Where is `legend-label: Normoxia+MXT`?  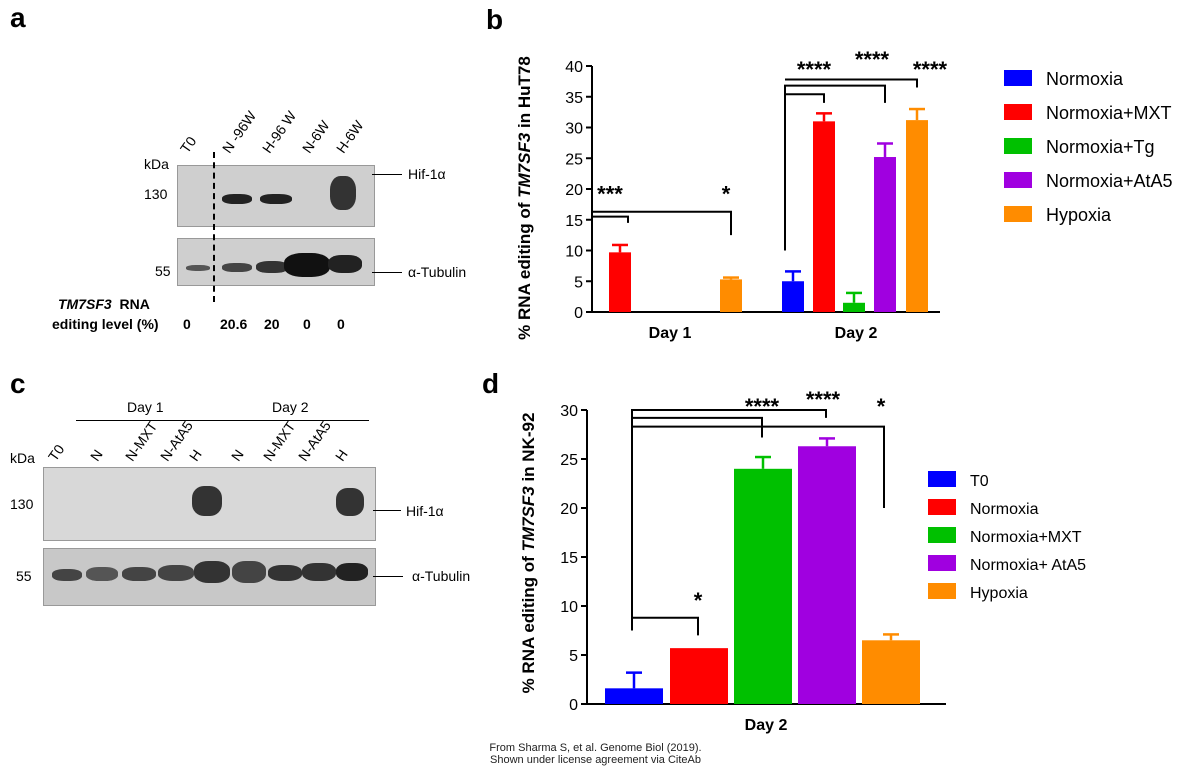
legend-label: Normoxia+MXT is located at coordinates (1026, 537).